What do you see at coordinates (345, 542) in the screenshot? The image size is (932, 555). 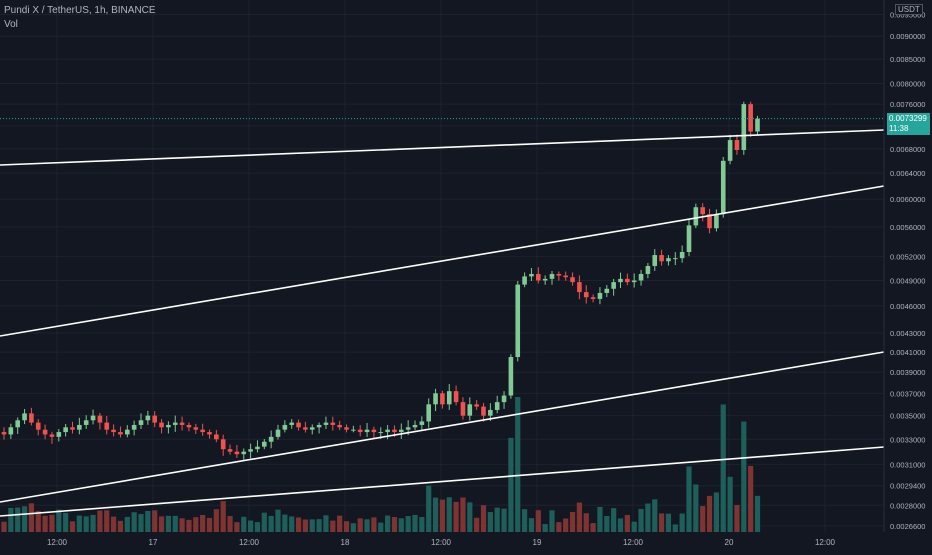 I see `time-tick-label: 18` at bounding box center [345, 542].